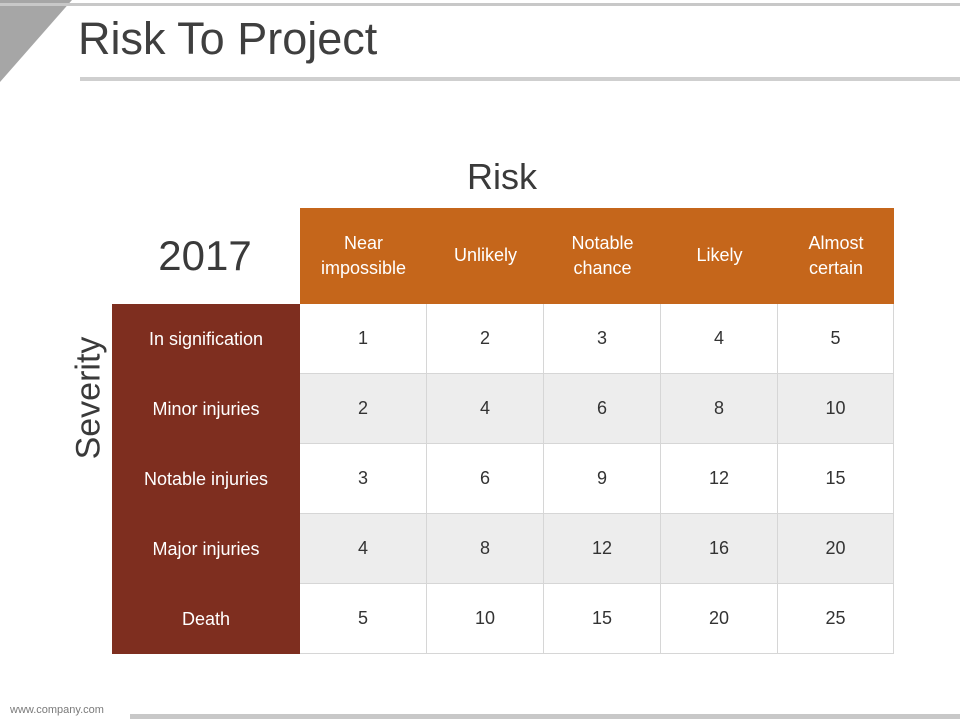  What do you see at coordinates (719, 255) in the screenshot?
I see `column-header: Likely` at bounding box center [719, 255].